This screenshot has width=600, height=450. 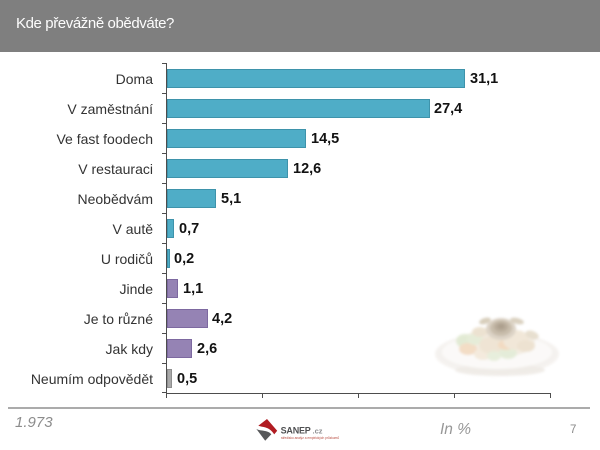 What do you see at coordinates (310, 438) in the screenshot?
I see `svg-text:středisko analýz a empirických: středisko analýz a empirických průzkumů` at bounding box center [310, 438].